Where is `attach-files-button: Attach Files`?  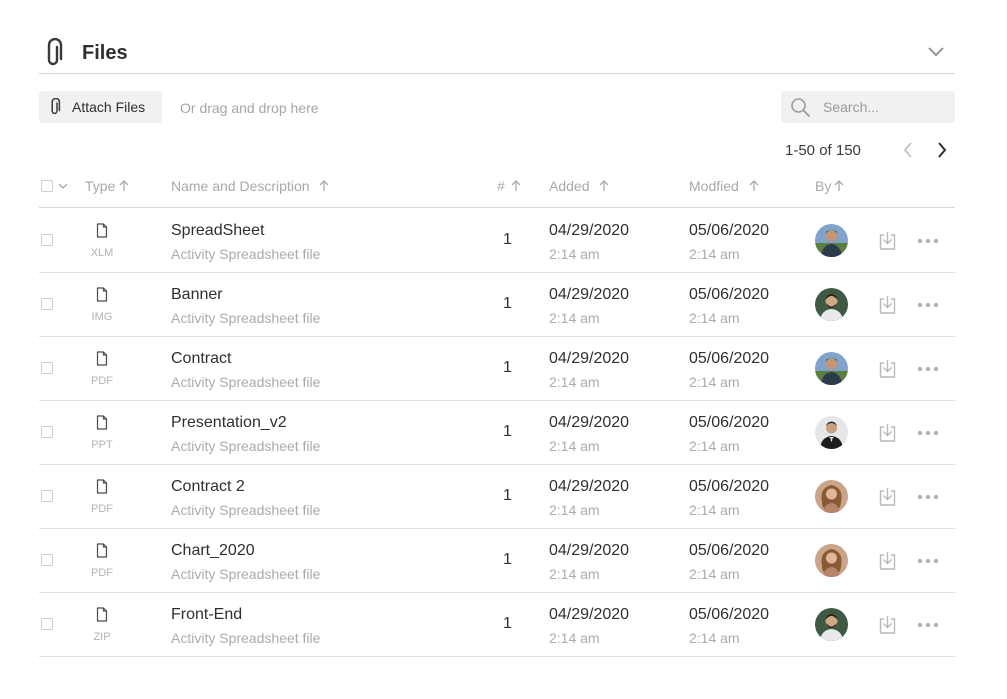
attach-files-button: Attach Files is located at coordinates (100, 107).